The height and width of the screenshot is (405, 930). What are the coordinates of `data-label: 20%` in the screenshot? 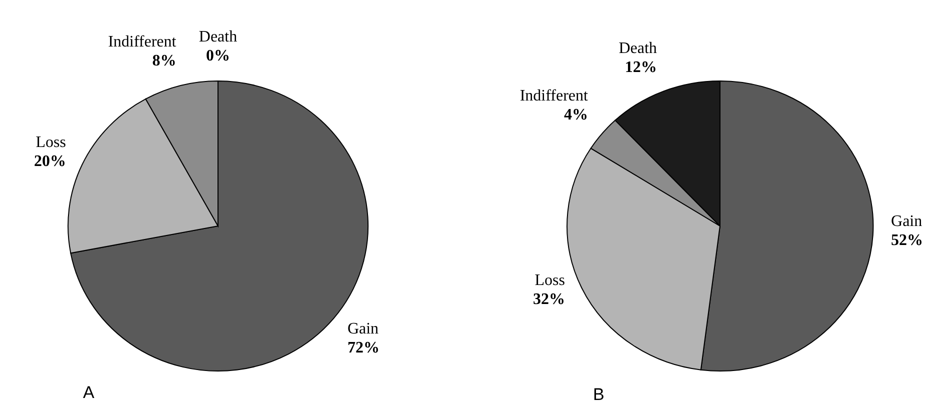 It's located at (50, 161).